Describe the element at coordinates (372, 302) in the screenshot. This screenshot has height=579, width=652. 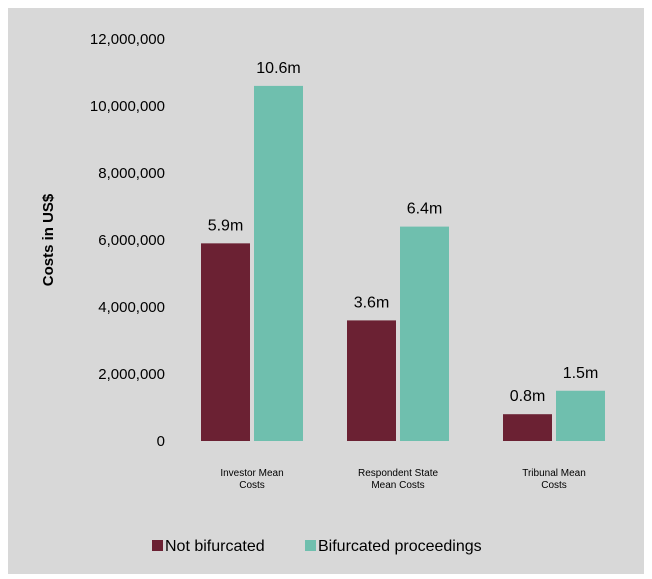
I see `data-label: 3.6m` at that location.